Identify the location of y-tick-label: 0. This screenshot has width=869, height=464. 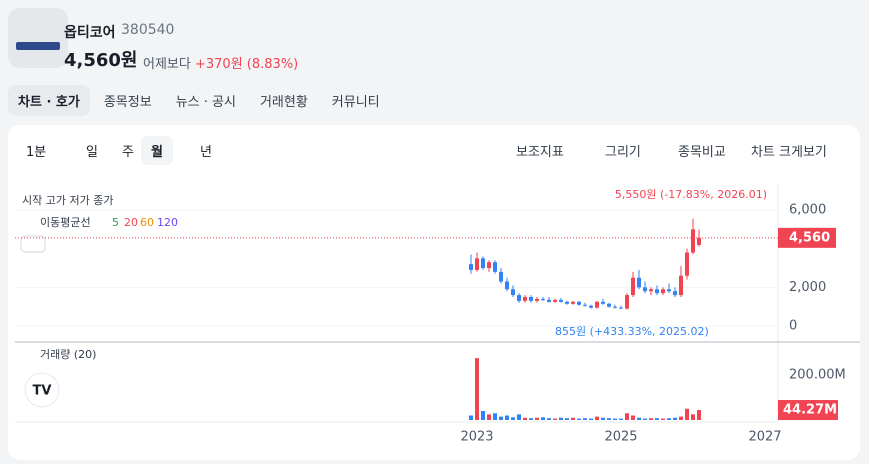
(793, 326).